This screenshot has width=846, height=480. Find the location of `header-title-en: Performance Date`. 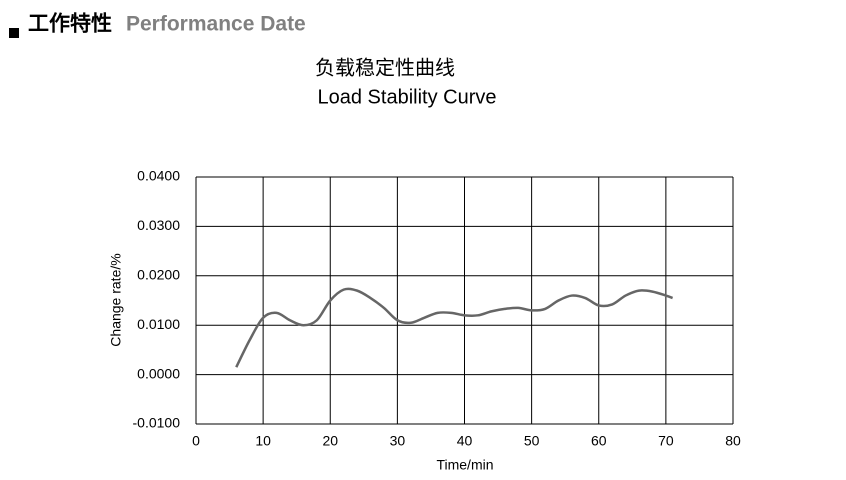

header-title-en: Performance Date is located at coordinates (216, 24).